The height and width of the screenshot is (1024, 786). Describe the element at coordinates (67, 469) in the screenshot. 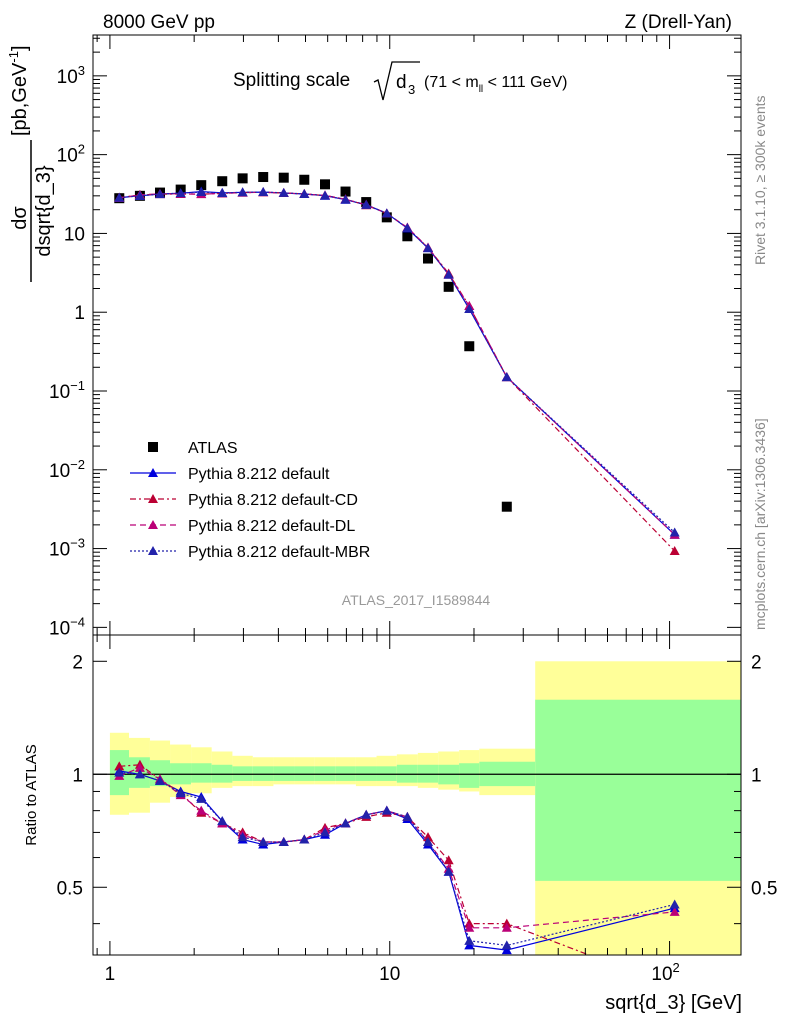

I see `y-tick-label-main: 10⁻²` at that location.